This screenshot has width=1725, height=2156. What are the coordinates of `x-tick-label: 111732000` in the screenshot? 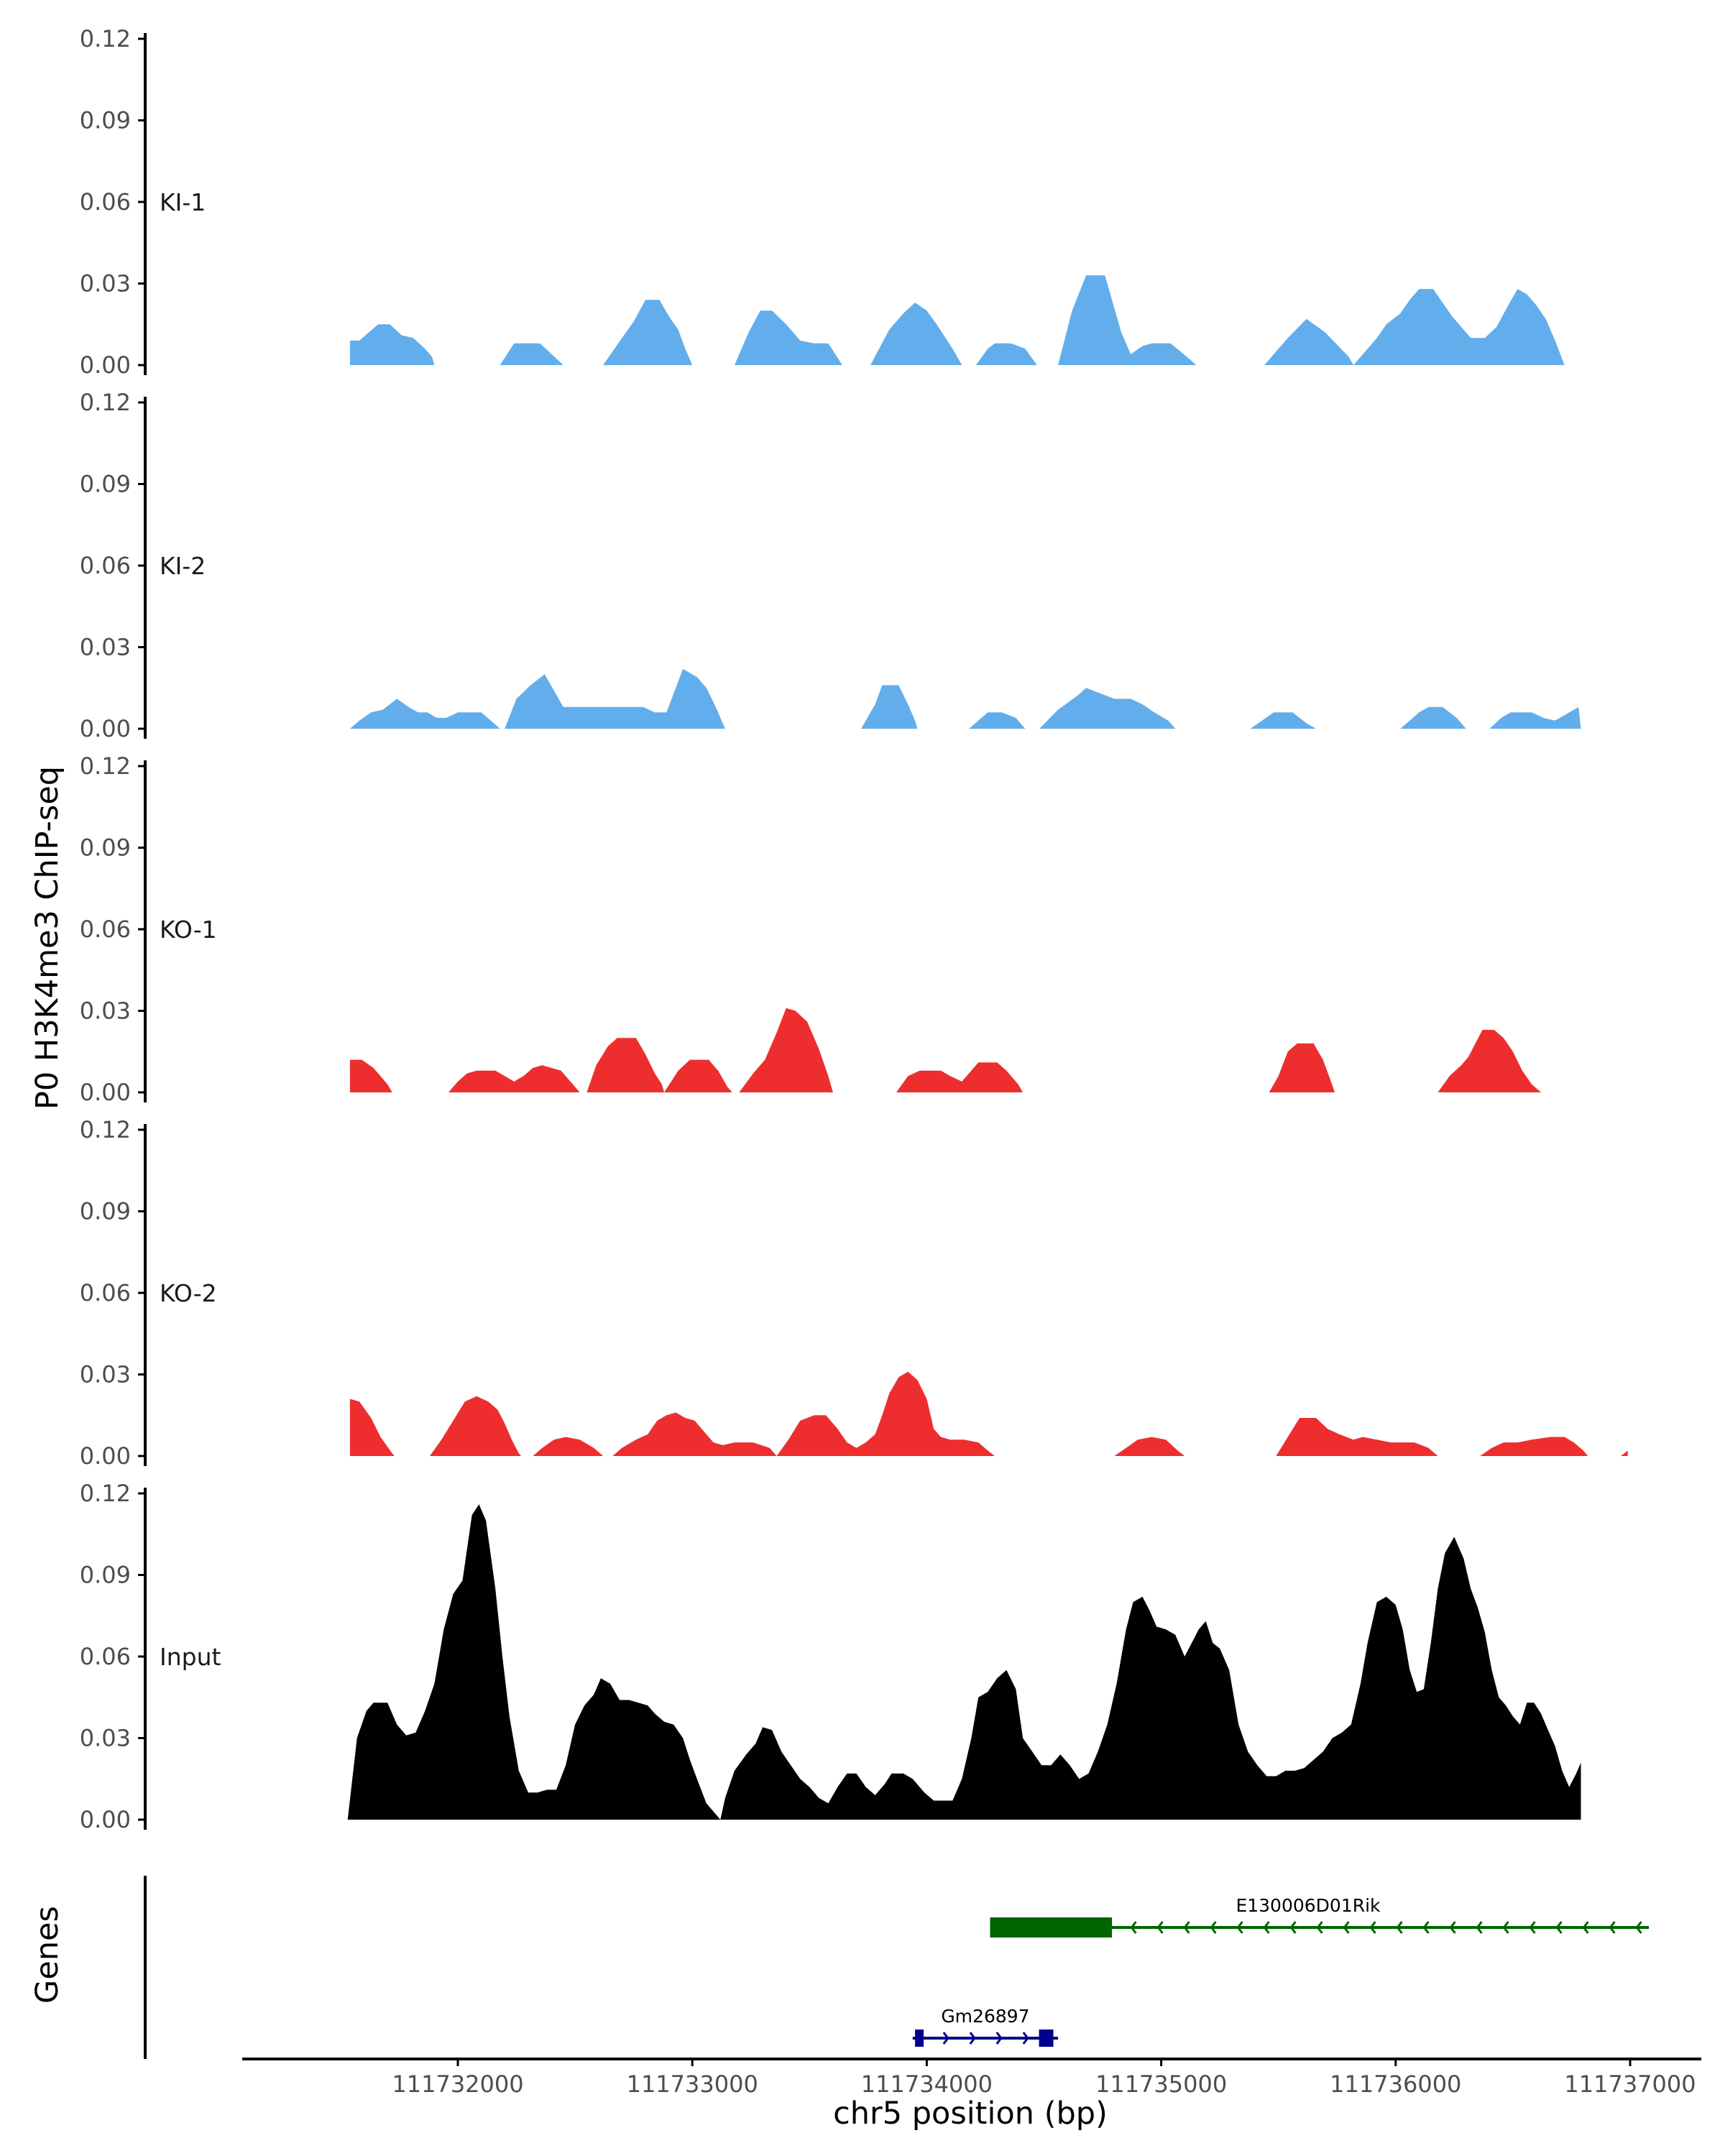 It's located at (457, 2084).